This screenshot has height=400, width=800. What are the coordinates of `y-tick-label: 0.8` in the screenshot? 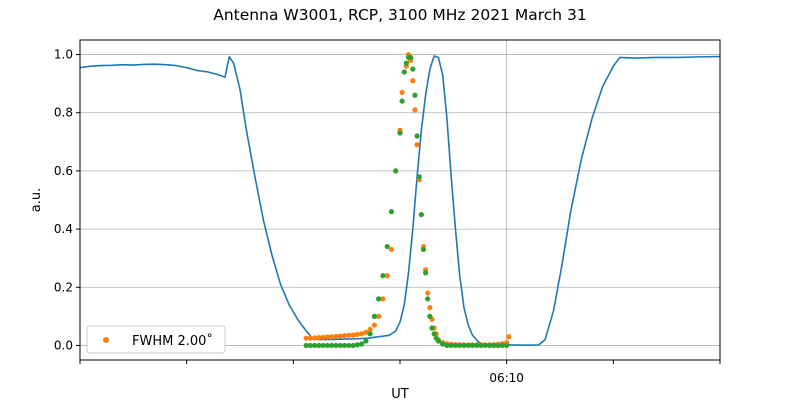 It's located at (63, 113).